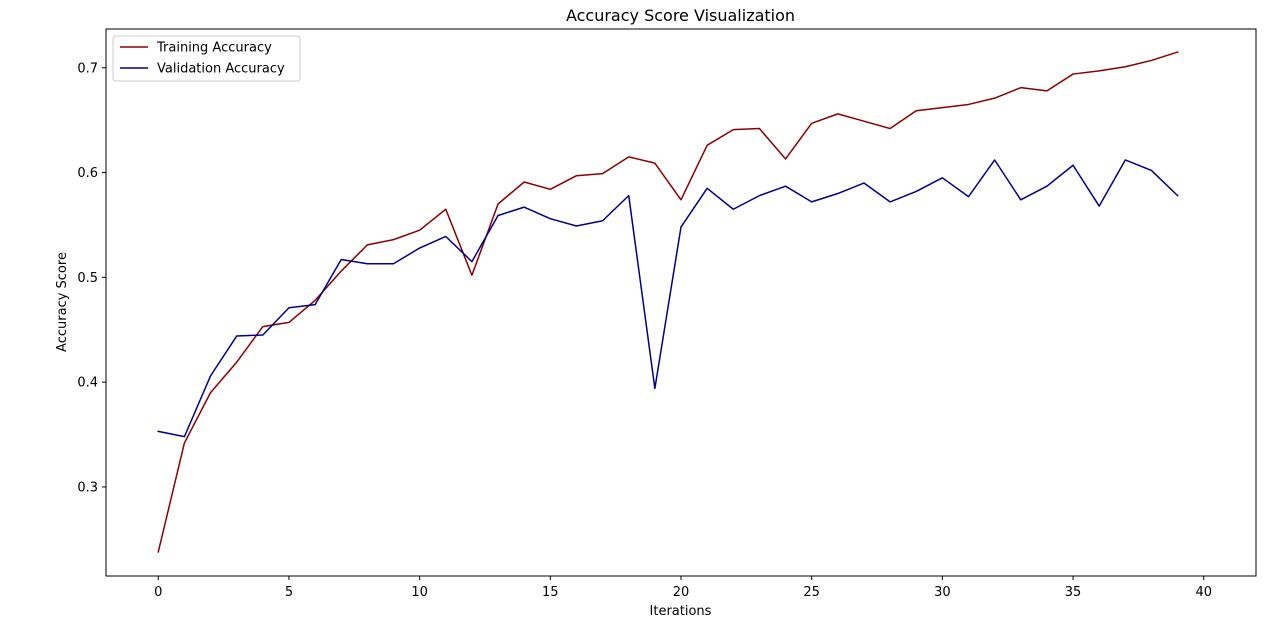 This screenshot has width=1280, height=620. I want to click on y-axis: 0.3 0.4 0.5 0.6 0.7, so click(91, 278).